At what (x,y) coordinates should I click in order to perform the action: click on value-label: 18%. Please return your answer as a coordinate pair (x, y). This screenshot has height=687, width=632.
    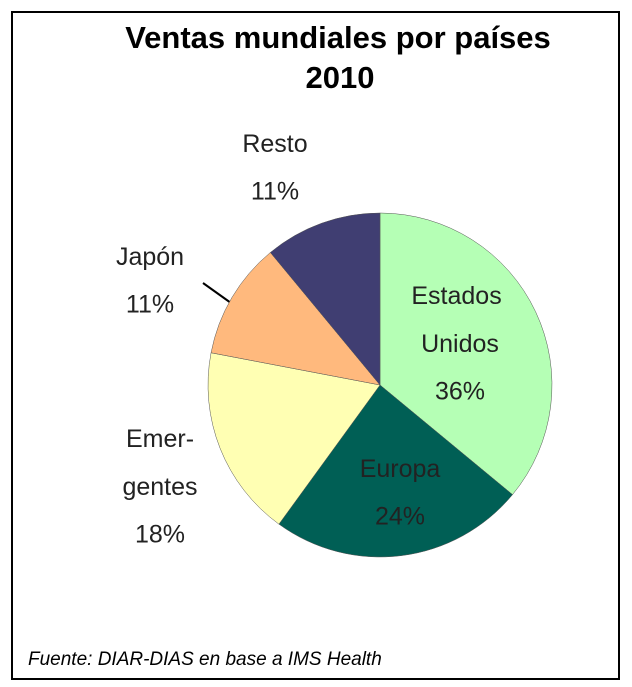
    Looking at the image, I should click on (160, 535).